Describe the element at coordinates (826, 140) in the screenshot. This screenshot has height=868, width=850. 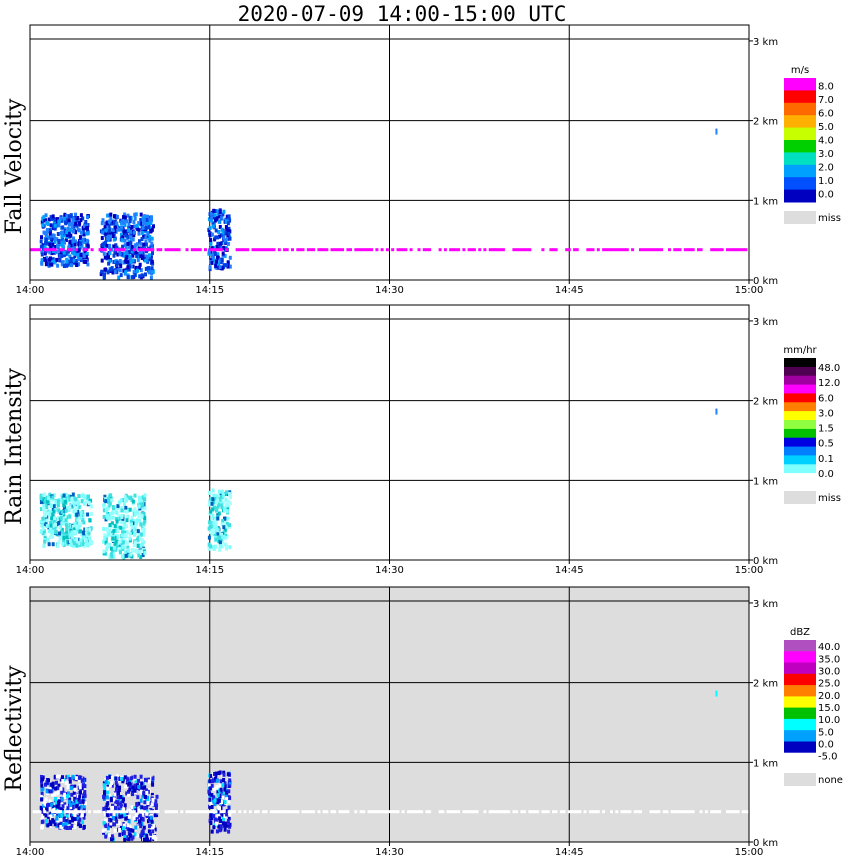
I see `colorbar-label: 4.0` at that location.